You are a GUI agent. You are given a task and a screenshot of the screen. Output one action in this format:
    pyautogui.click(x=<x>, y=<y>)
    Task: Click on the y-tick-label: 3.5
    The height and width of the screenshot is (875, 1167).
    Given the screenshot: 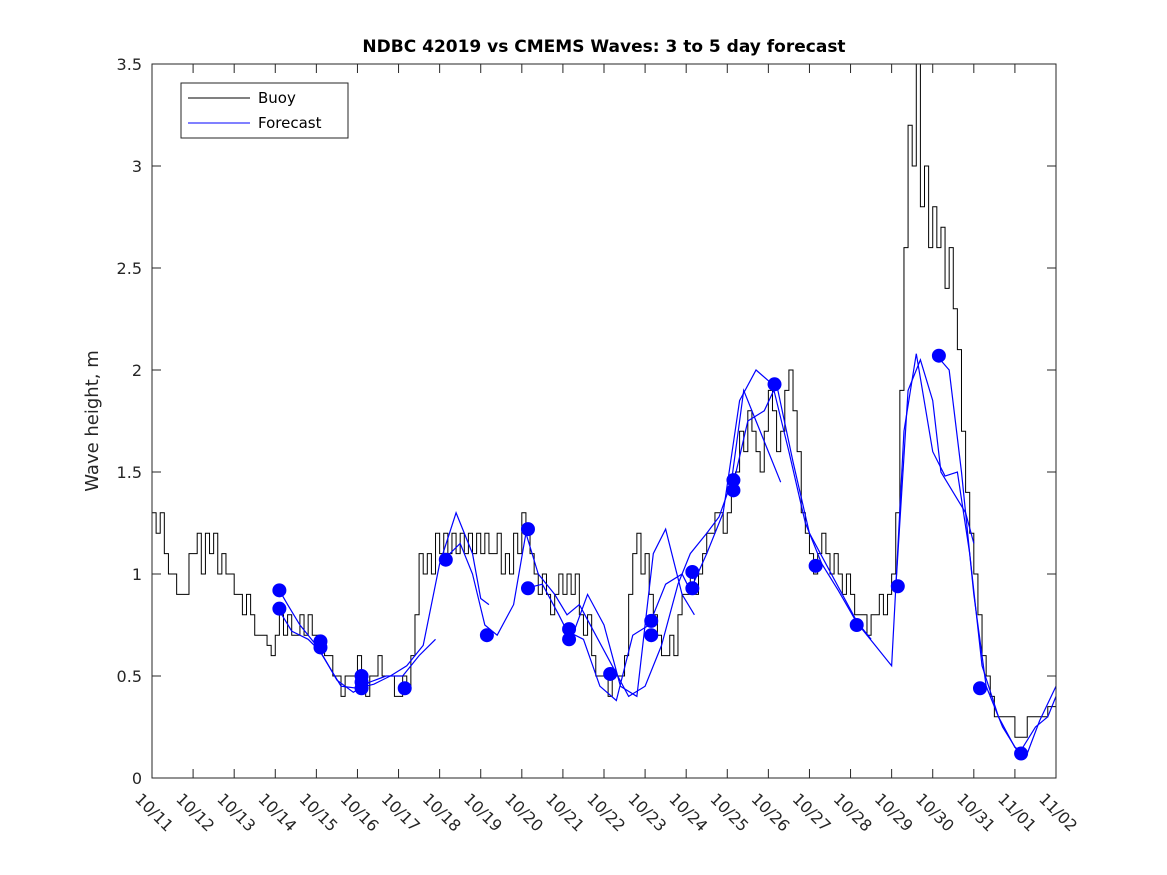 What is the action you would take?
    pyautogui.click(x=129, y=64)
    